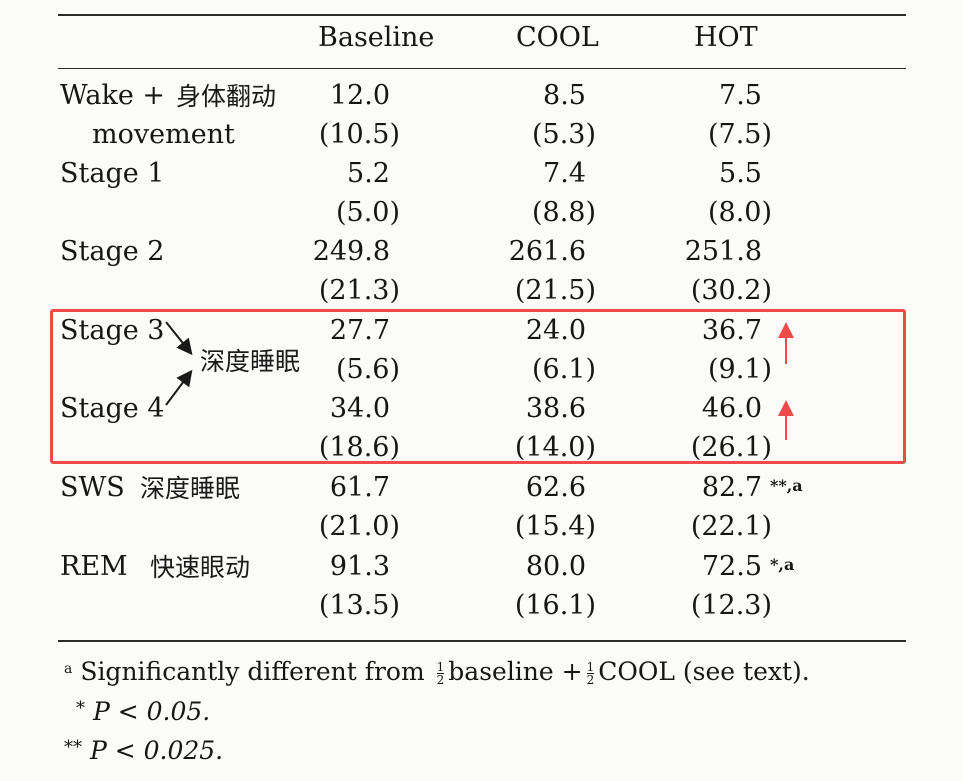 This screenshot has height=781, width=963. Describe the element at coordinates (359, 290) in the screenshot. I see `cell-stage2-baseline-sd: (21.3)` at that location.